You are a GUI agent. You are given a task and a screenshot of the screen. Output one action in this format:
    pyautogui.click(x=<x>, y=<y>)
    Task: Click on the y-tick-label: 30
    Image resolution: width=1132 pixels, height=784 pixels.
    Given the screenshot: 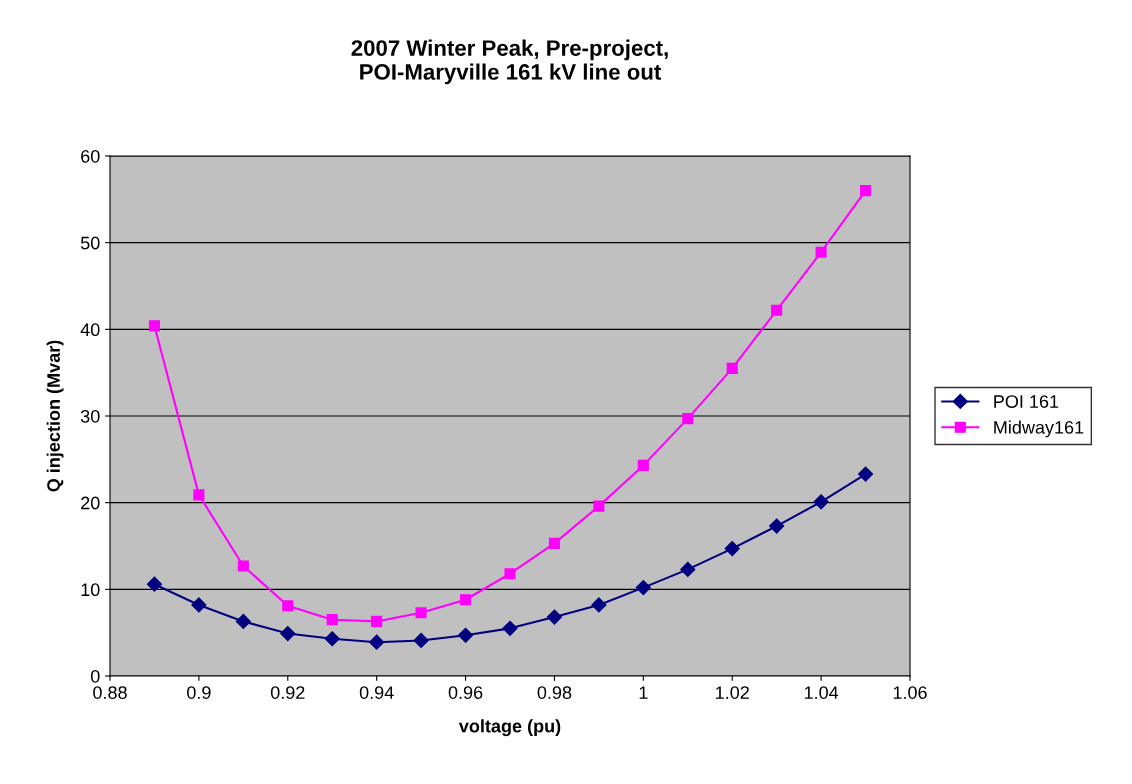 What is the action you would take?
    pyautogui.click(x=90, y=416)
    